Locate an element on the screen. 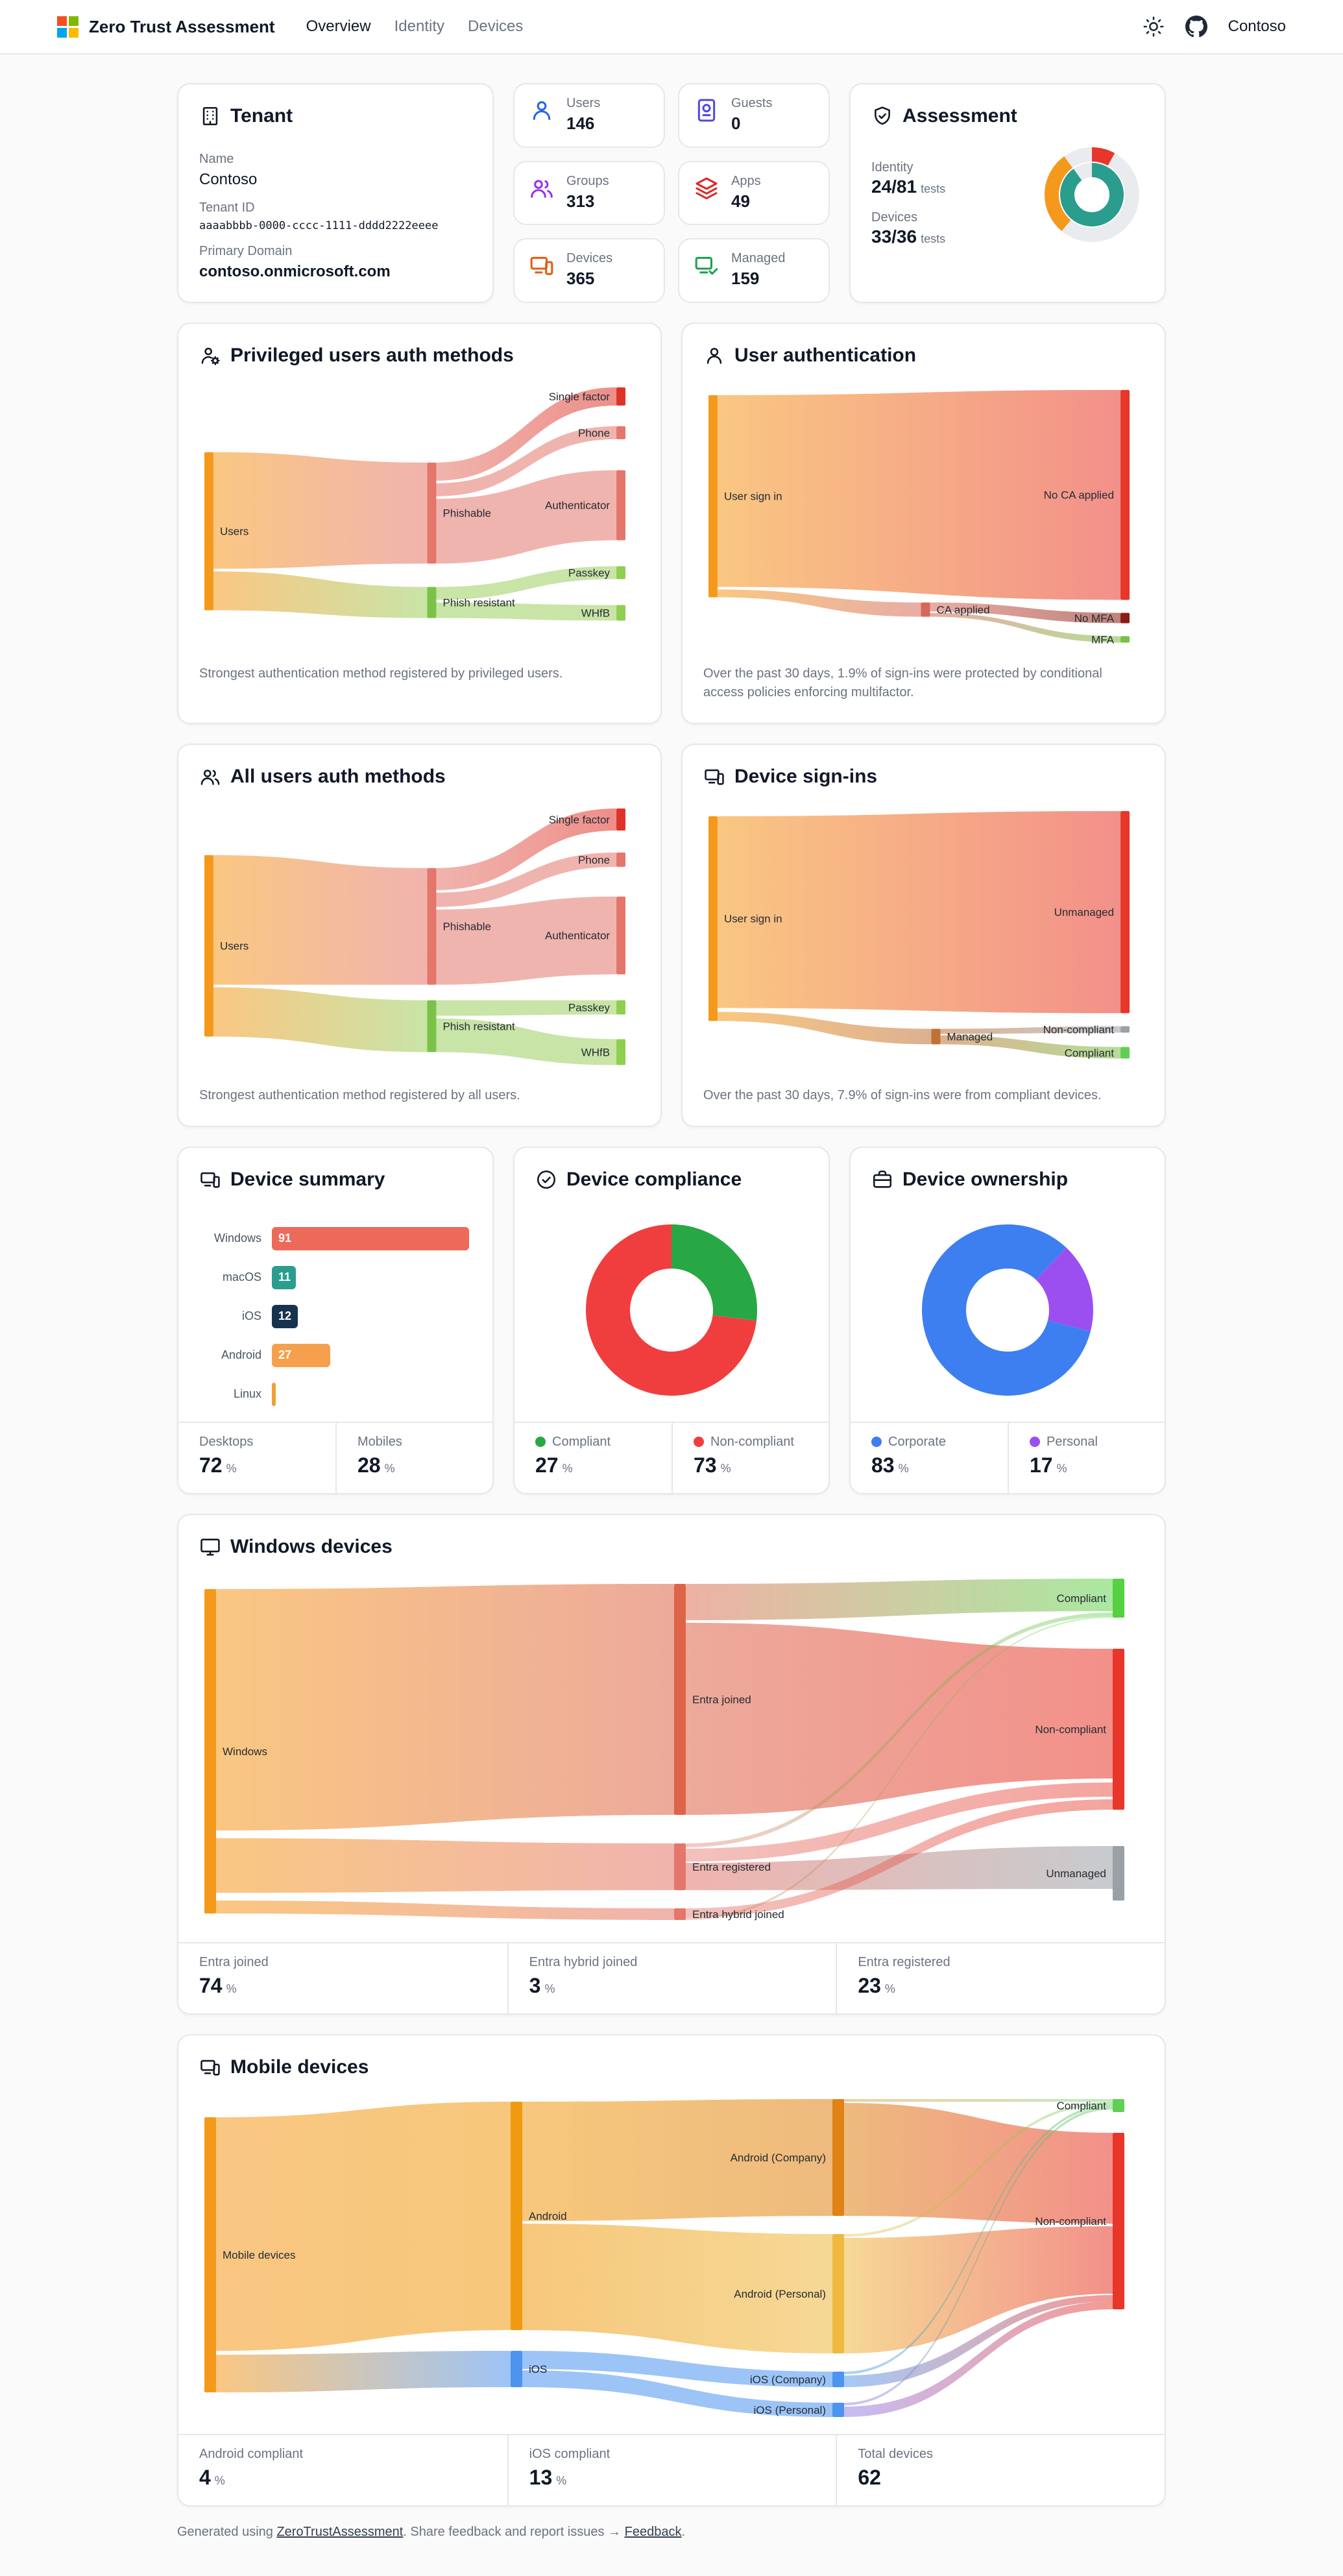  svg-text: Users is located at coordinates (234, 946).